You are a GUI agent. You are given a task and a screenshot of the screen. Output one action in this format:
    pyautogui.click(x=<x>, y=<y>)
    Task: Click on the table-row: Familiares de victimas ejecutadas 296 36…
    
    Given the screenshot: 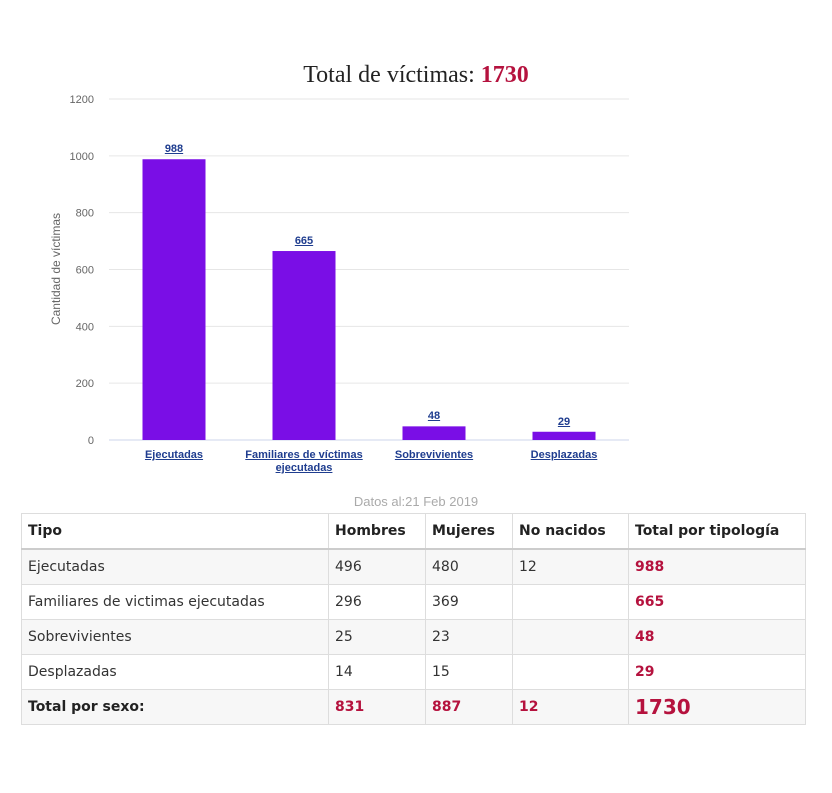 What is the action you would take?
    pyautogui.click(x=413, y=602)
    